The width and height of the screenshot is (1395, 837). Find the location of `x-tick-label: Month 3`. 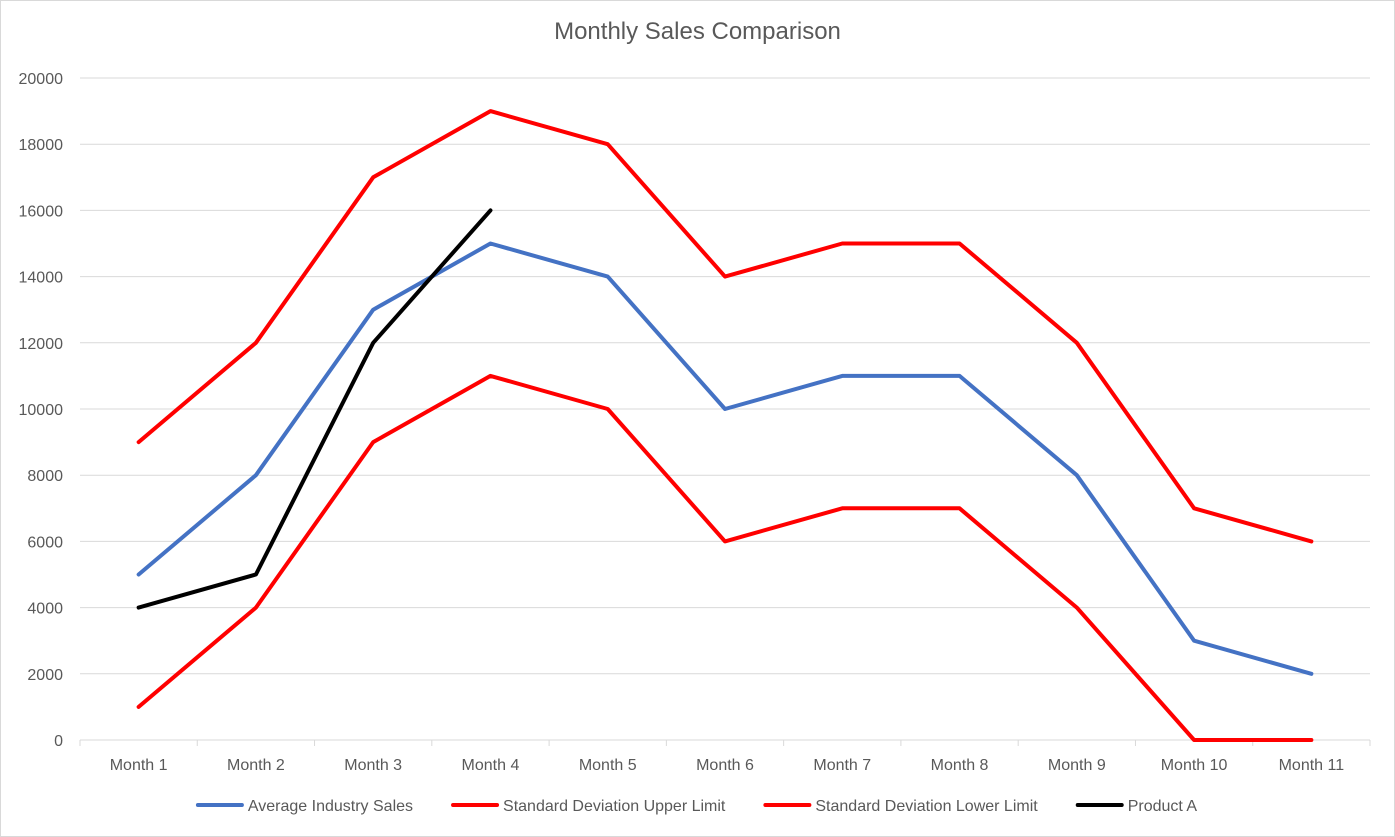

x-tick-label: Month 3 is located at coordinates (373, 765).